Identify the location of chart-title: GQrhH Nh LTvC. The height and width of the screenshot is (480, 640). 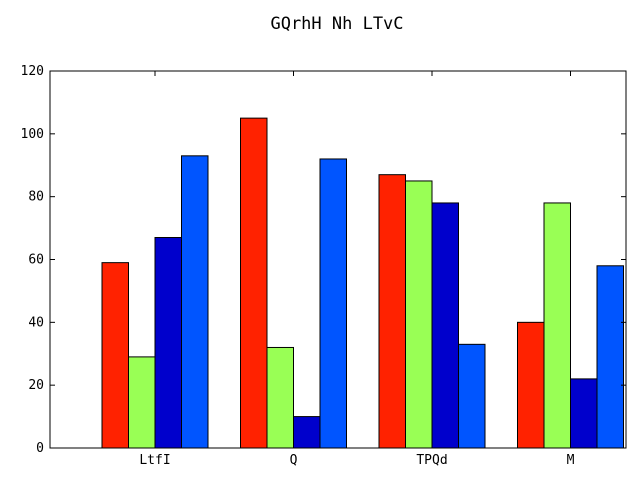
(336, 24).